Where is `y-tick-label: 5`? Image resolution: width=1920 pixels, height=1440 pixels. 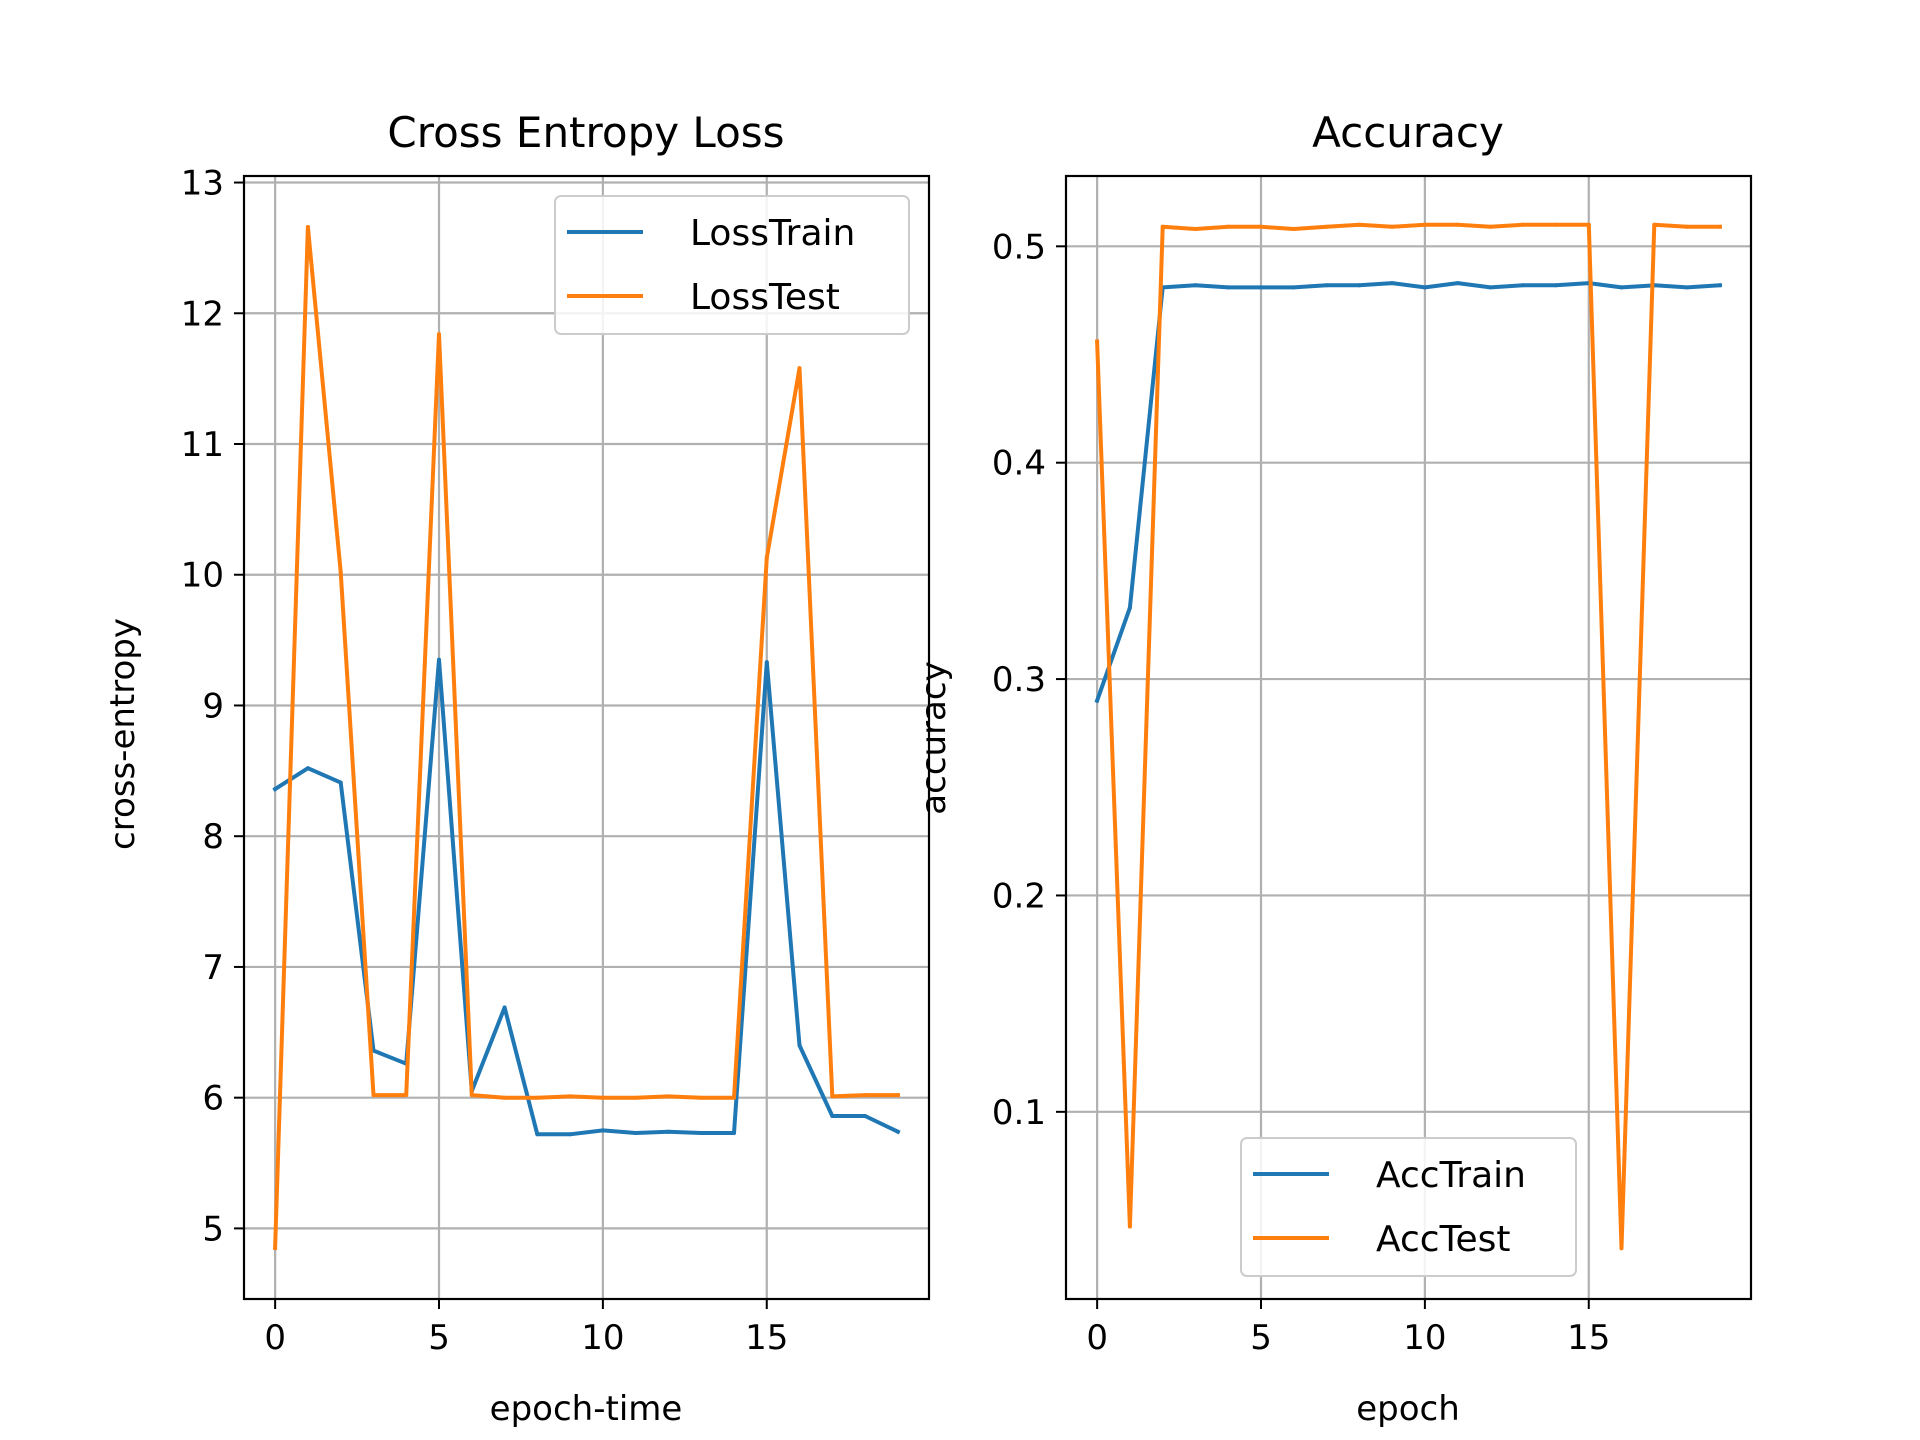 y-tick-label: 5 is located at coordinates (213, 1229).